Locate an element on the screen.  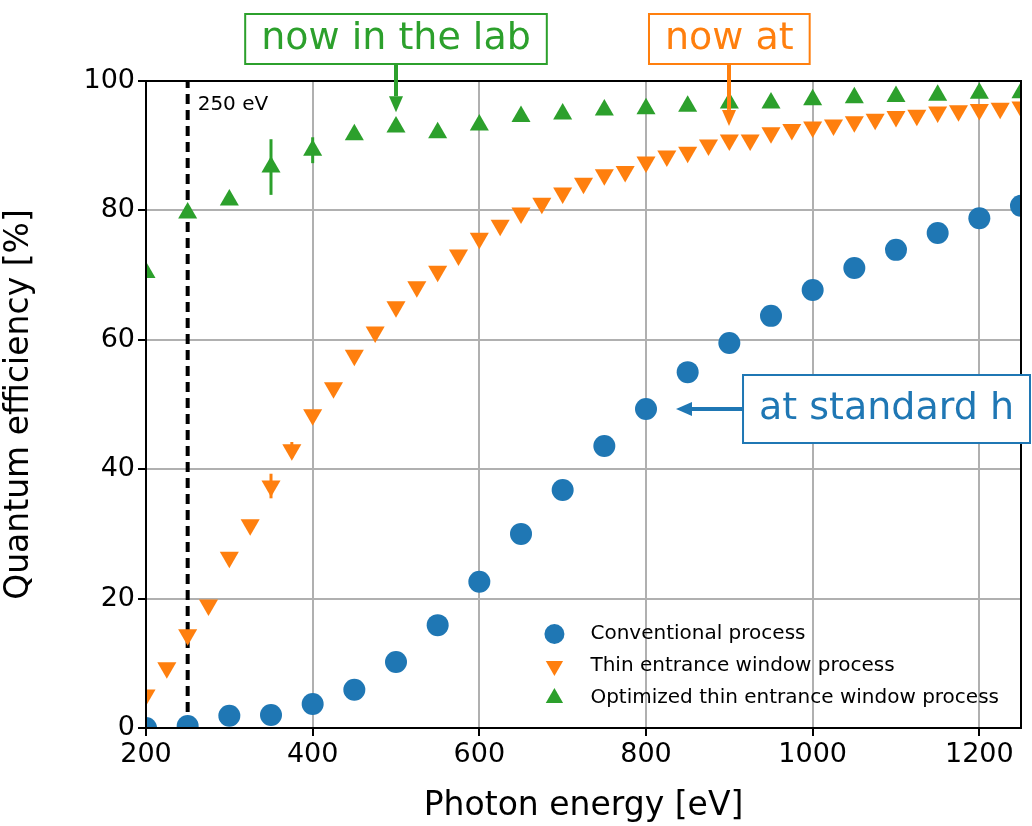
y-tick-label: 60 is located at coordinates (117, 337).